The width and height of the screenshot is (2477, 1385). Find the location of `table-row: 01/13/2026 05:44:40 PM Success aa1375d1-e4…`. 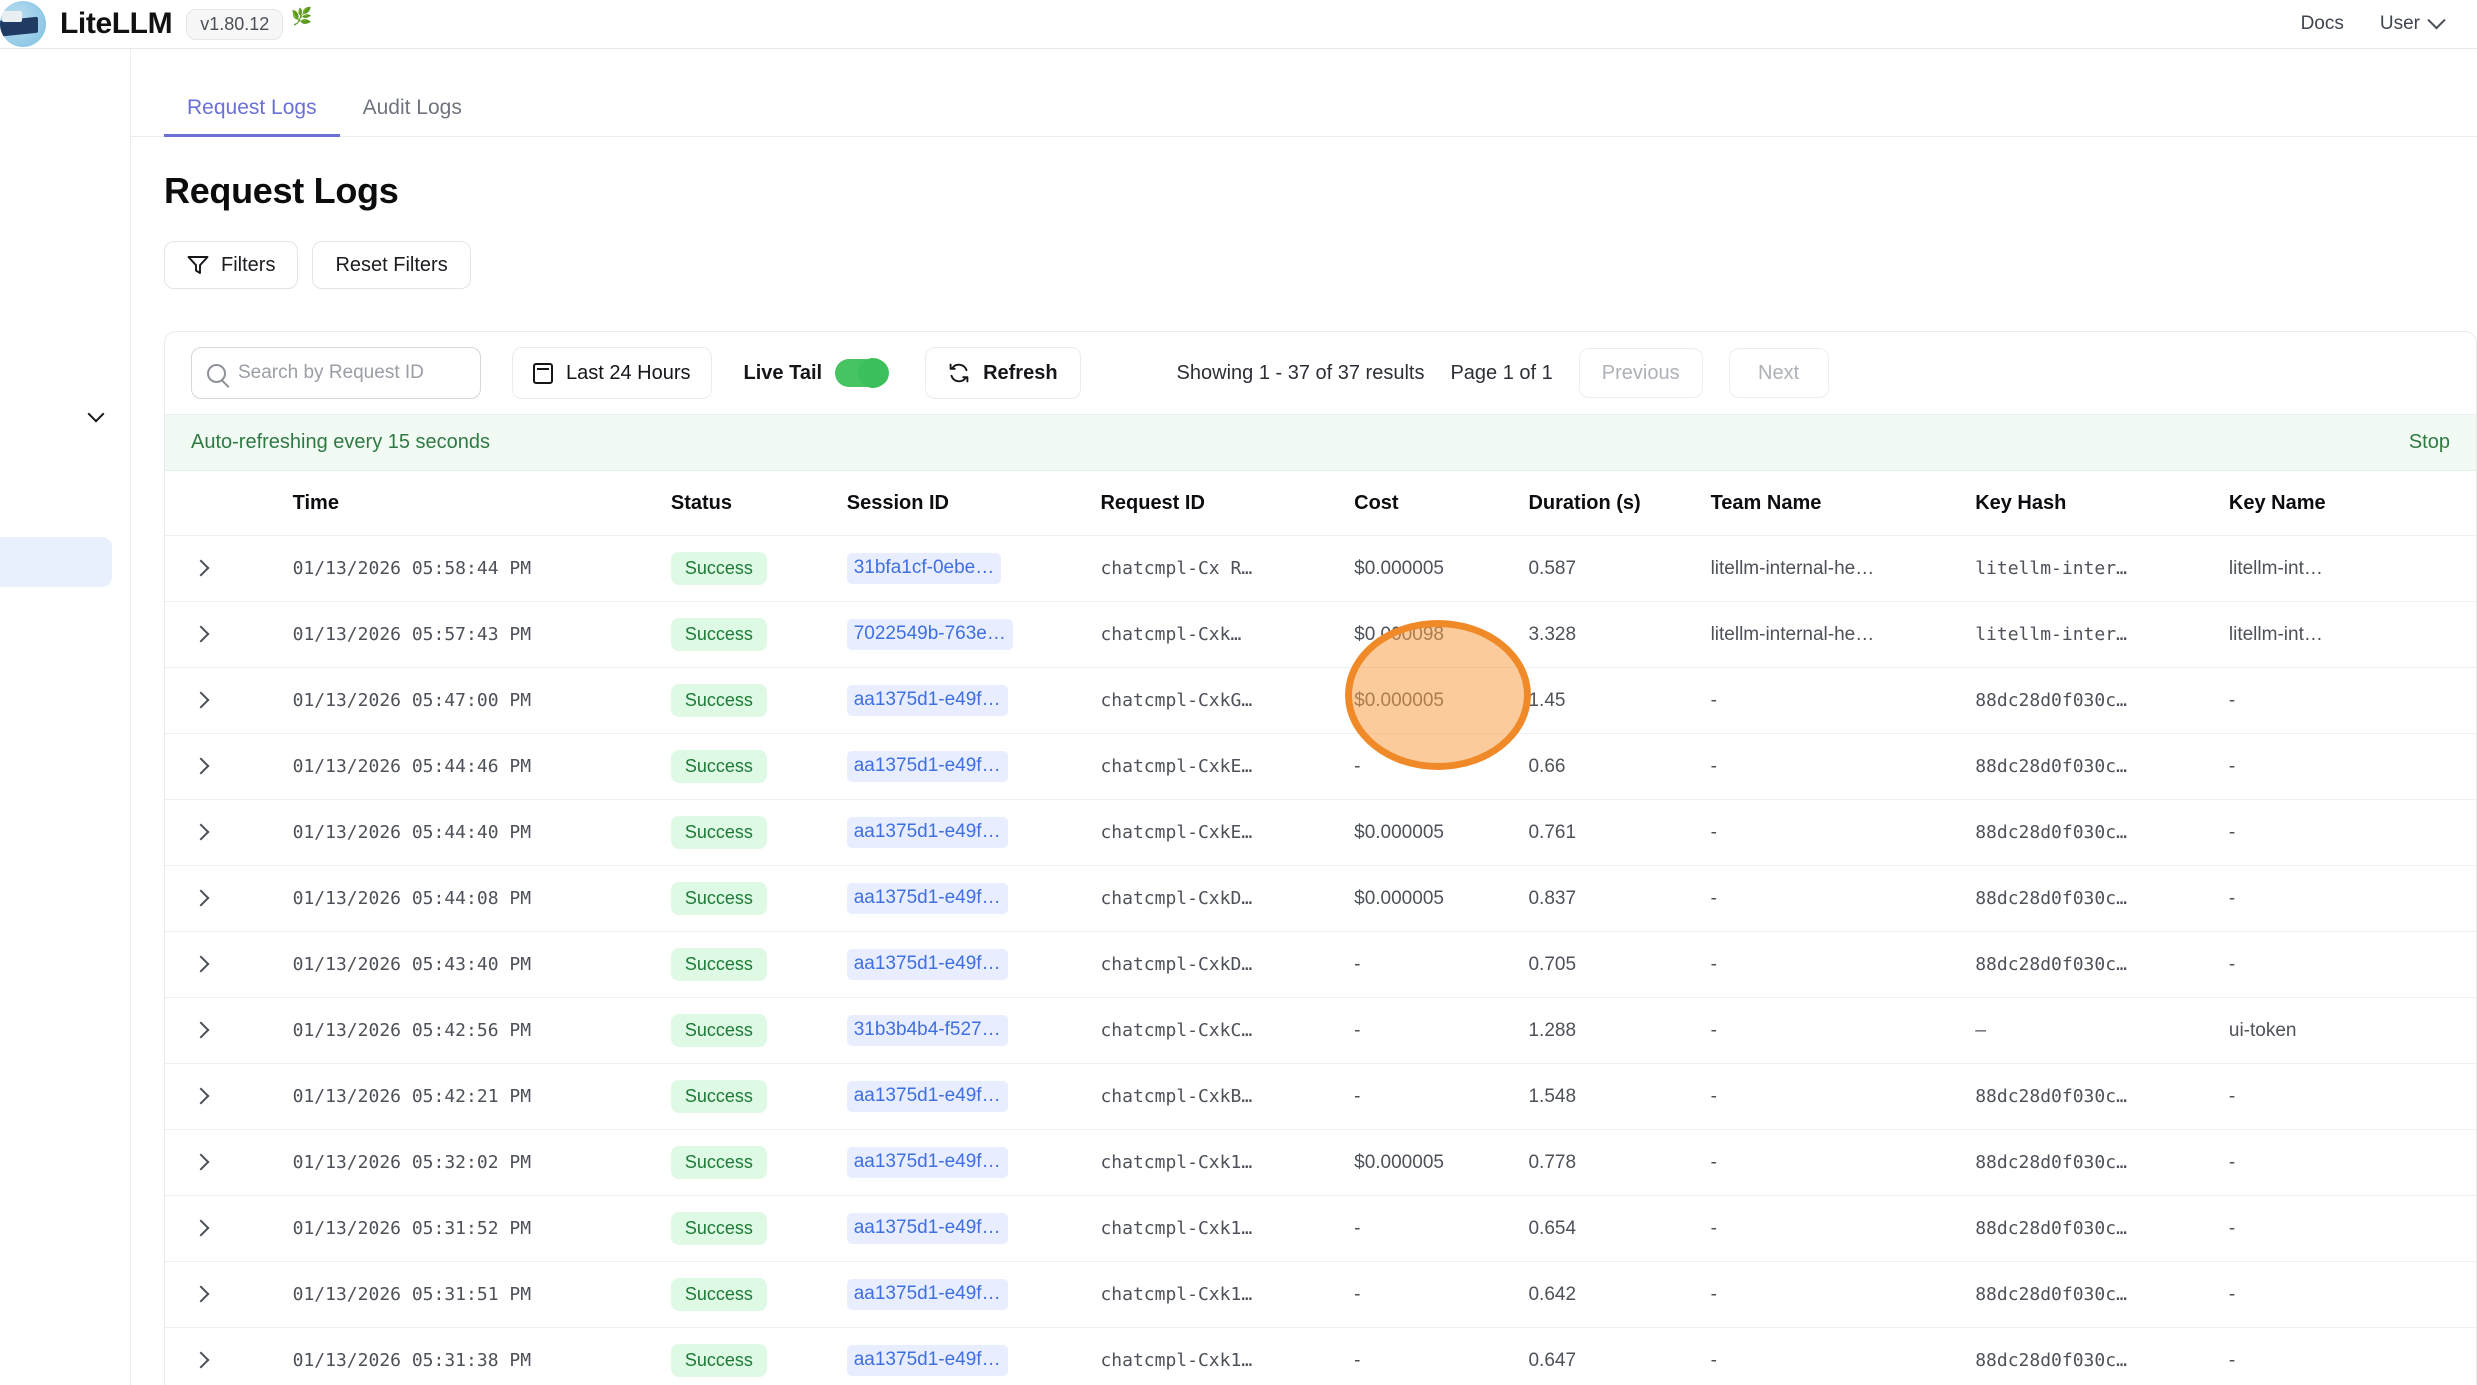

table-row: 01/13/2026 05:44:40 PM Success aa1375d1-e4… is located at coordinates (1320, 832).